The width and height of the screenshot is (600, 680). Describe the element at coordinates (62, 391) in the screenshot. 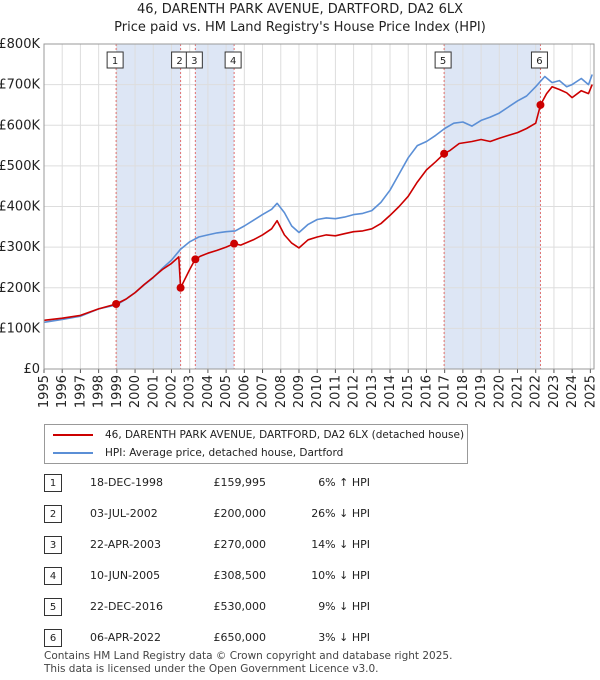

I see `x-tick-label: 1996` at that location.